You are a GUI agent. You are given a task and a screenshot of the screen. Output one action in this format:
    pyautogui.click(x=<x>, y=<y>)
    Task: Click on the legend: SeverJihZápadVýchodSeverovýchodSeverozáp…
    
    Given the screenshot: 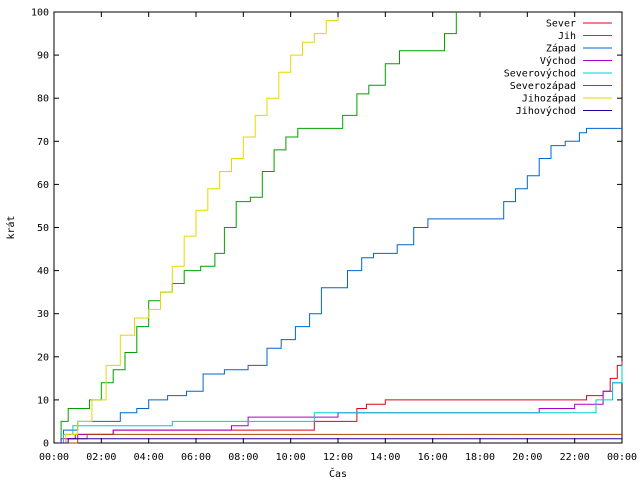 What is the action you would take?
    pyautogui.click(x=558, y=68)
    